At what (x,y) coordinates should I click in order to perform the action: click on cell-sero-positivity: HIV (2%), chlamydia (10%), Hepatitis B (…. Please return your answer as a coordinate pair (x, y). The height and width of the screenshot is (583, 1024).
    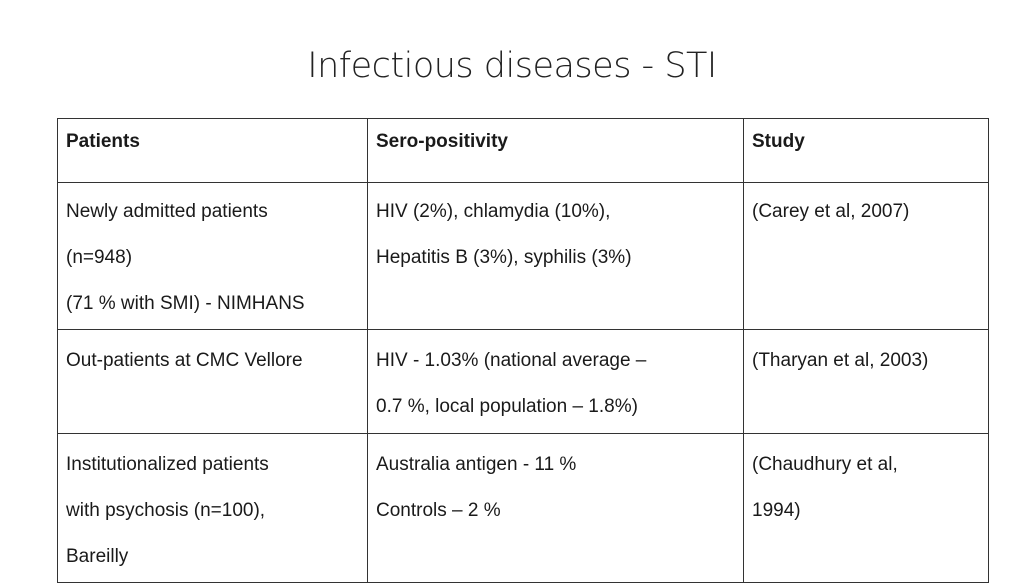
    Looking at the image, I should click on (555, 256).